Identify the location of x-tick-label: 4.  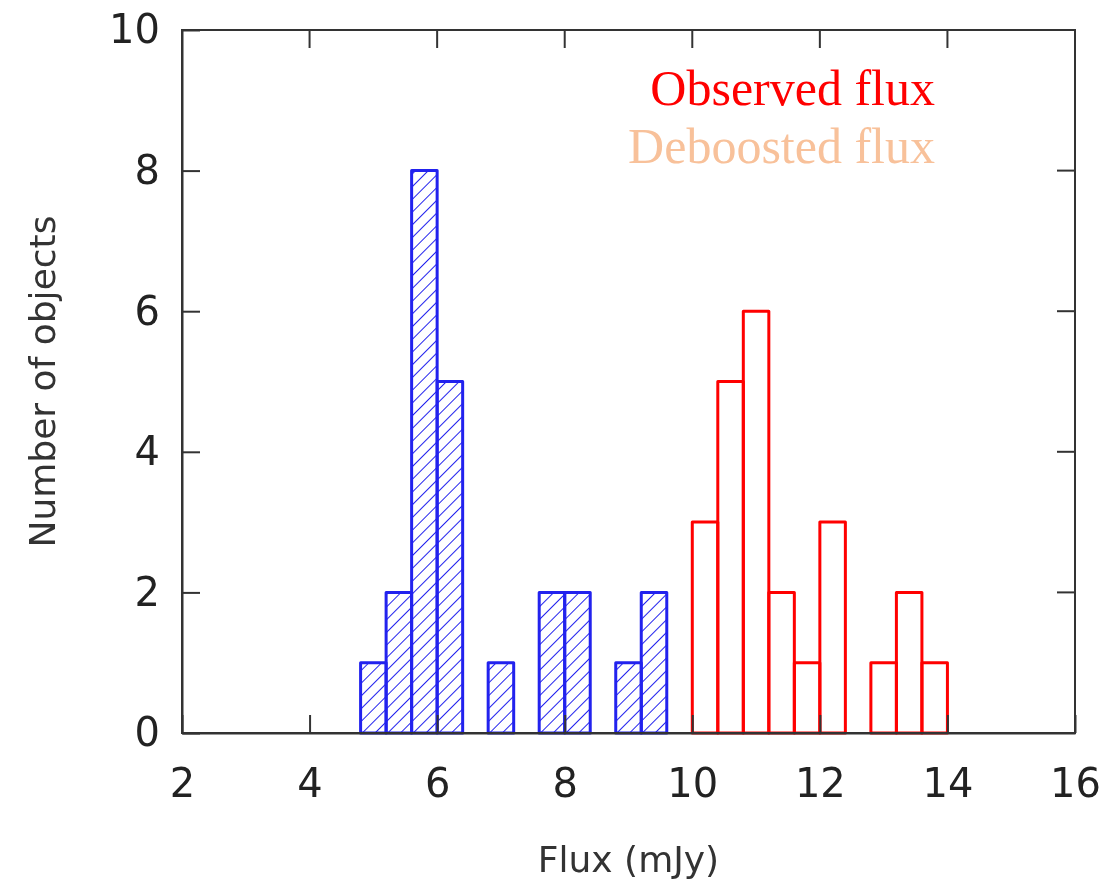
(310, 783).